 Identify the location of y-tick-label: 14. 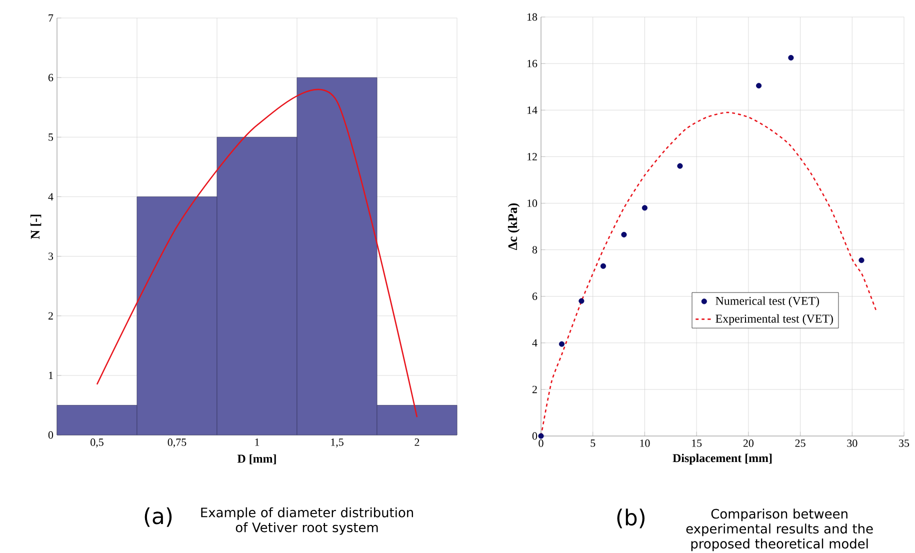
(532, 110).